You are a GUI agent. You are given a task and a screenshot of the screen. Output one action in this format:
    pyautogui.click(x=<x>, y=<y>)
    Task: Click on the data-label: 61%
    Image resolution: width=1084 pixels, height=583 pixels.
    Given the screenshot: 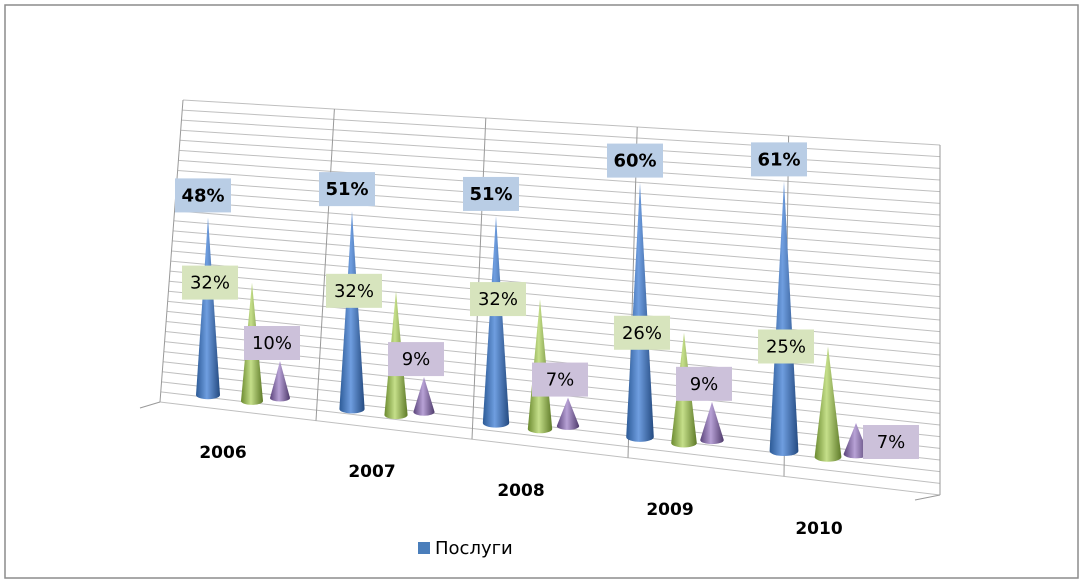 What is the action you would take?
    pyautogui.click(x=778, y=159)
    